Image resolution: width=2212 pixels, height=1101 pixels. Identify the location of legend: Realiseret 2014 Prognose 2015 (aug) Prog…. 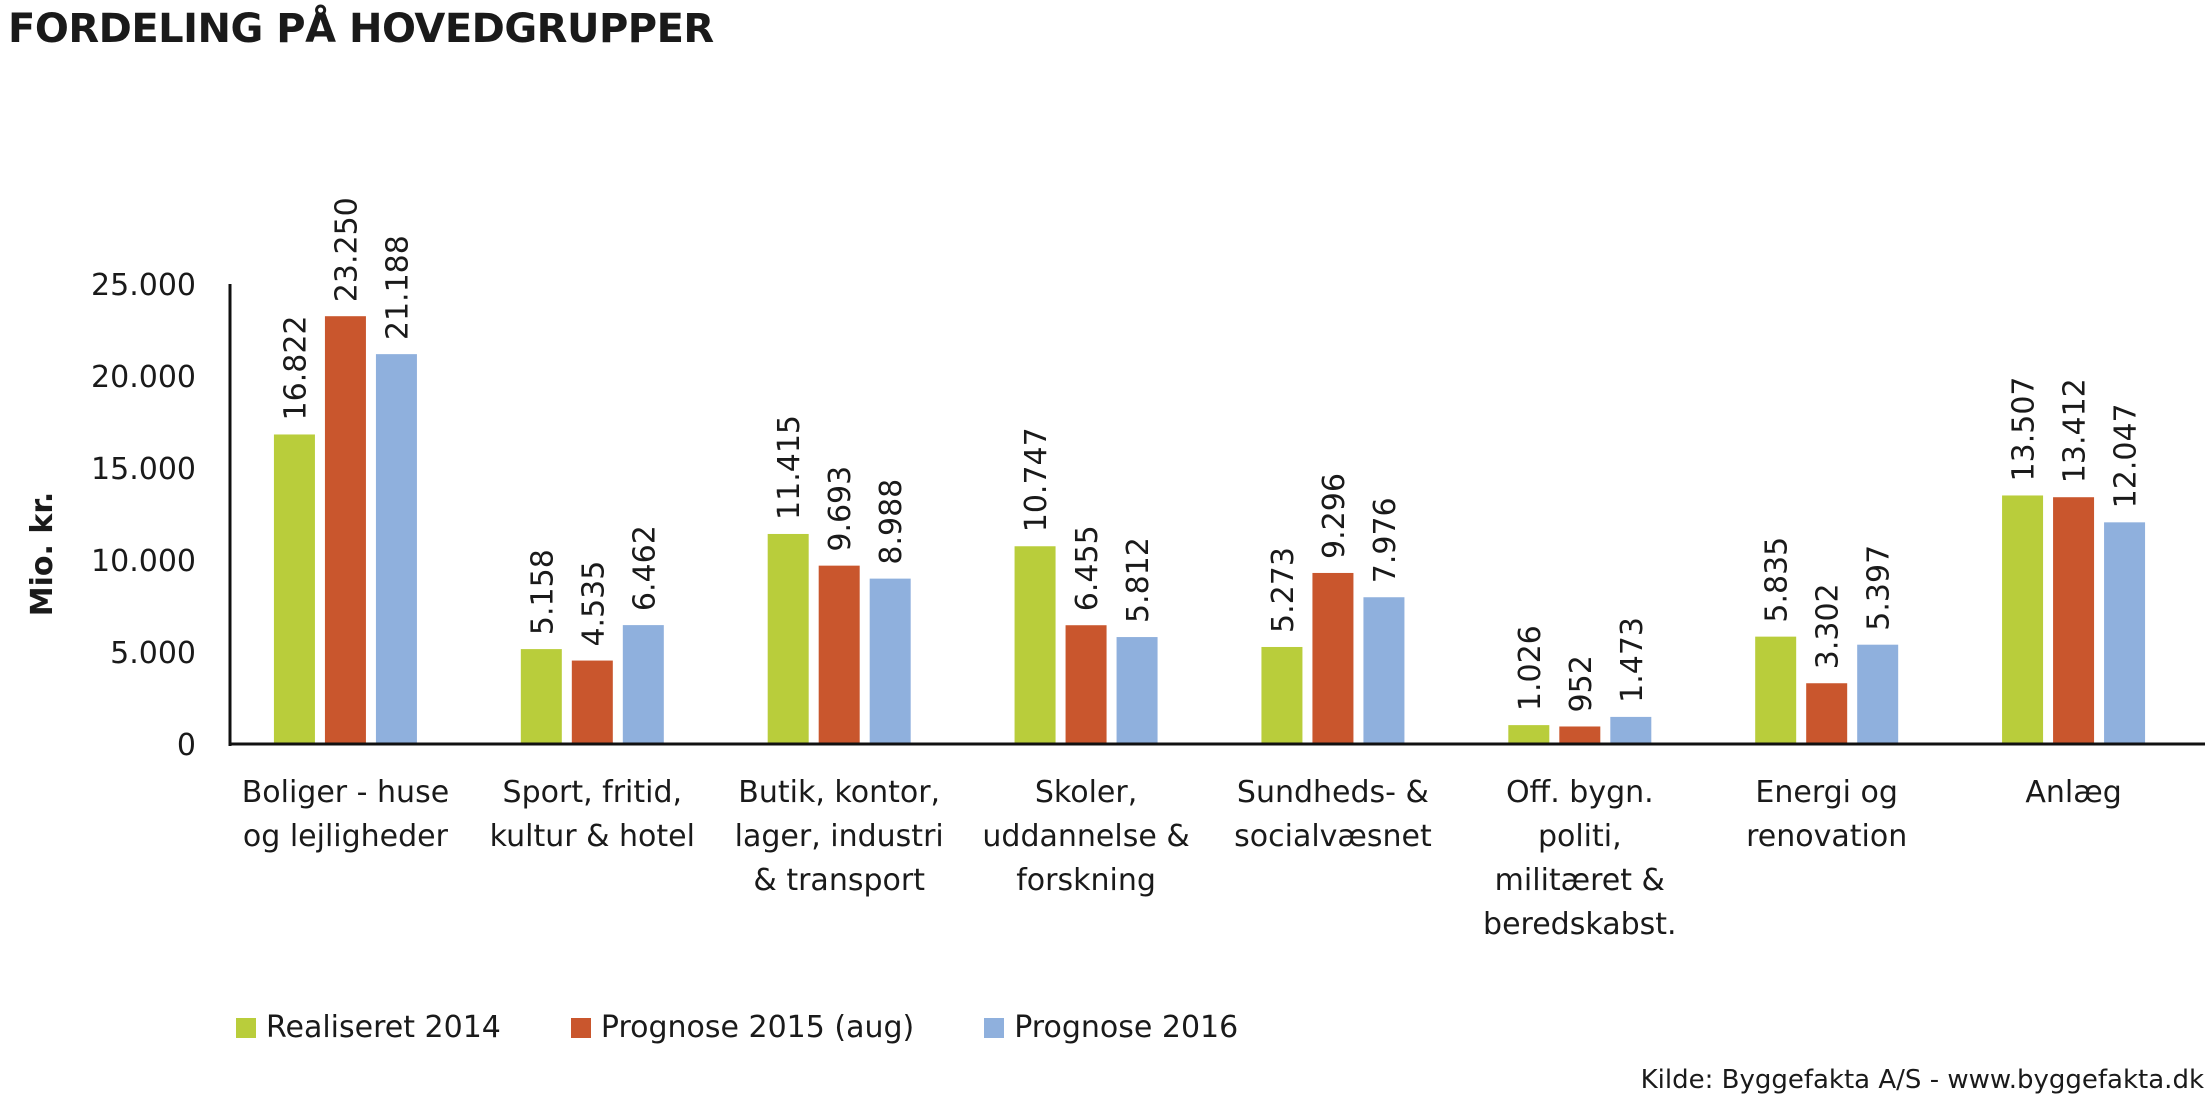
(772, 1027).